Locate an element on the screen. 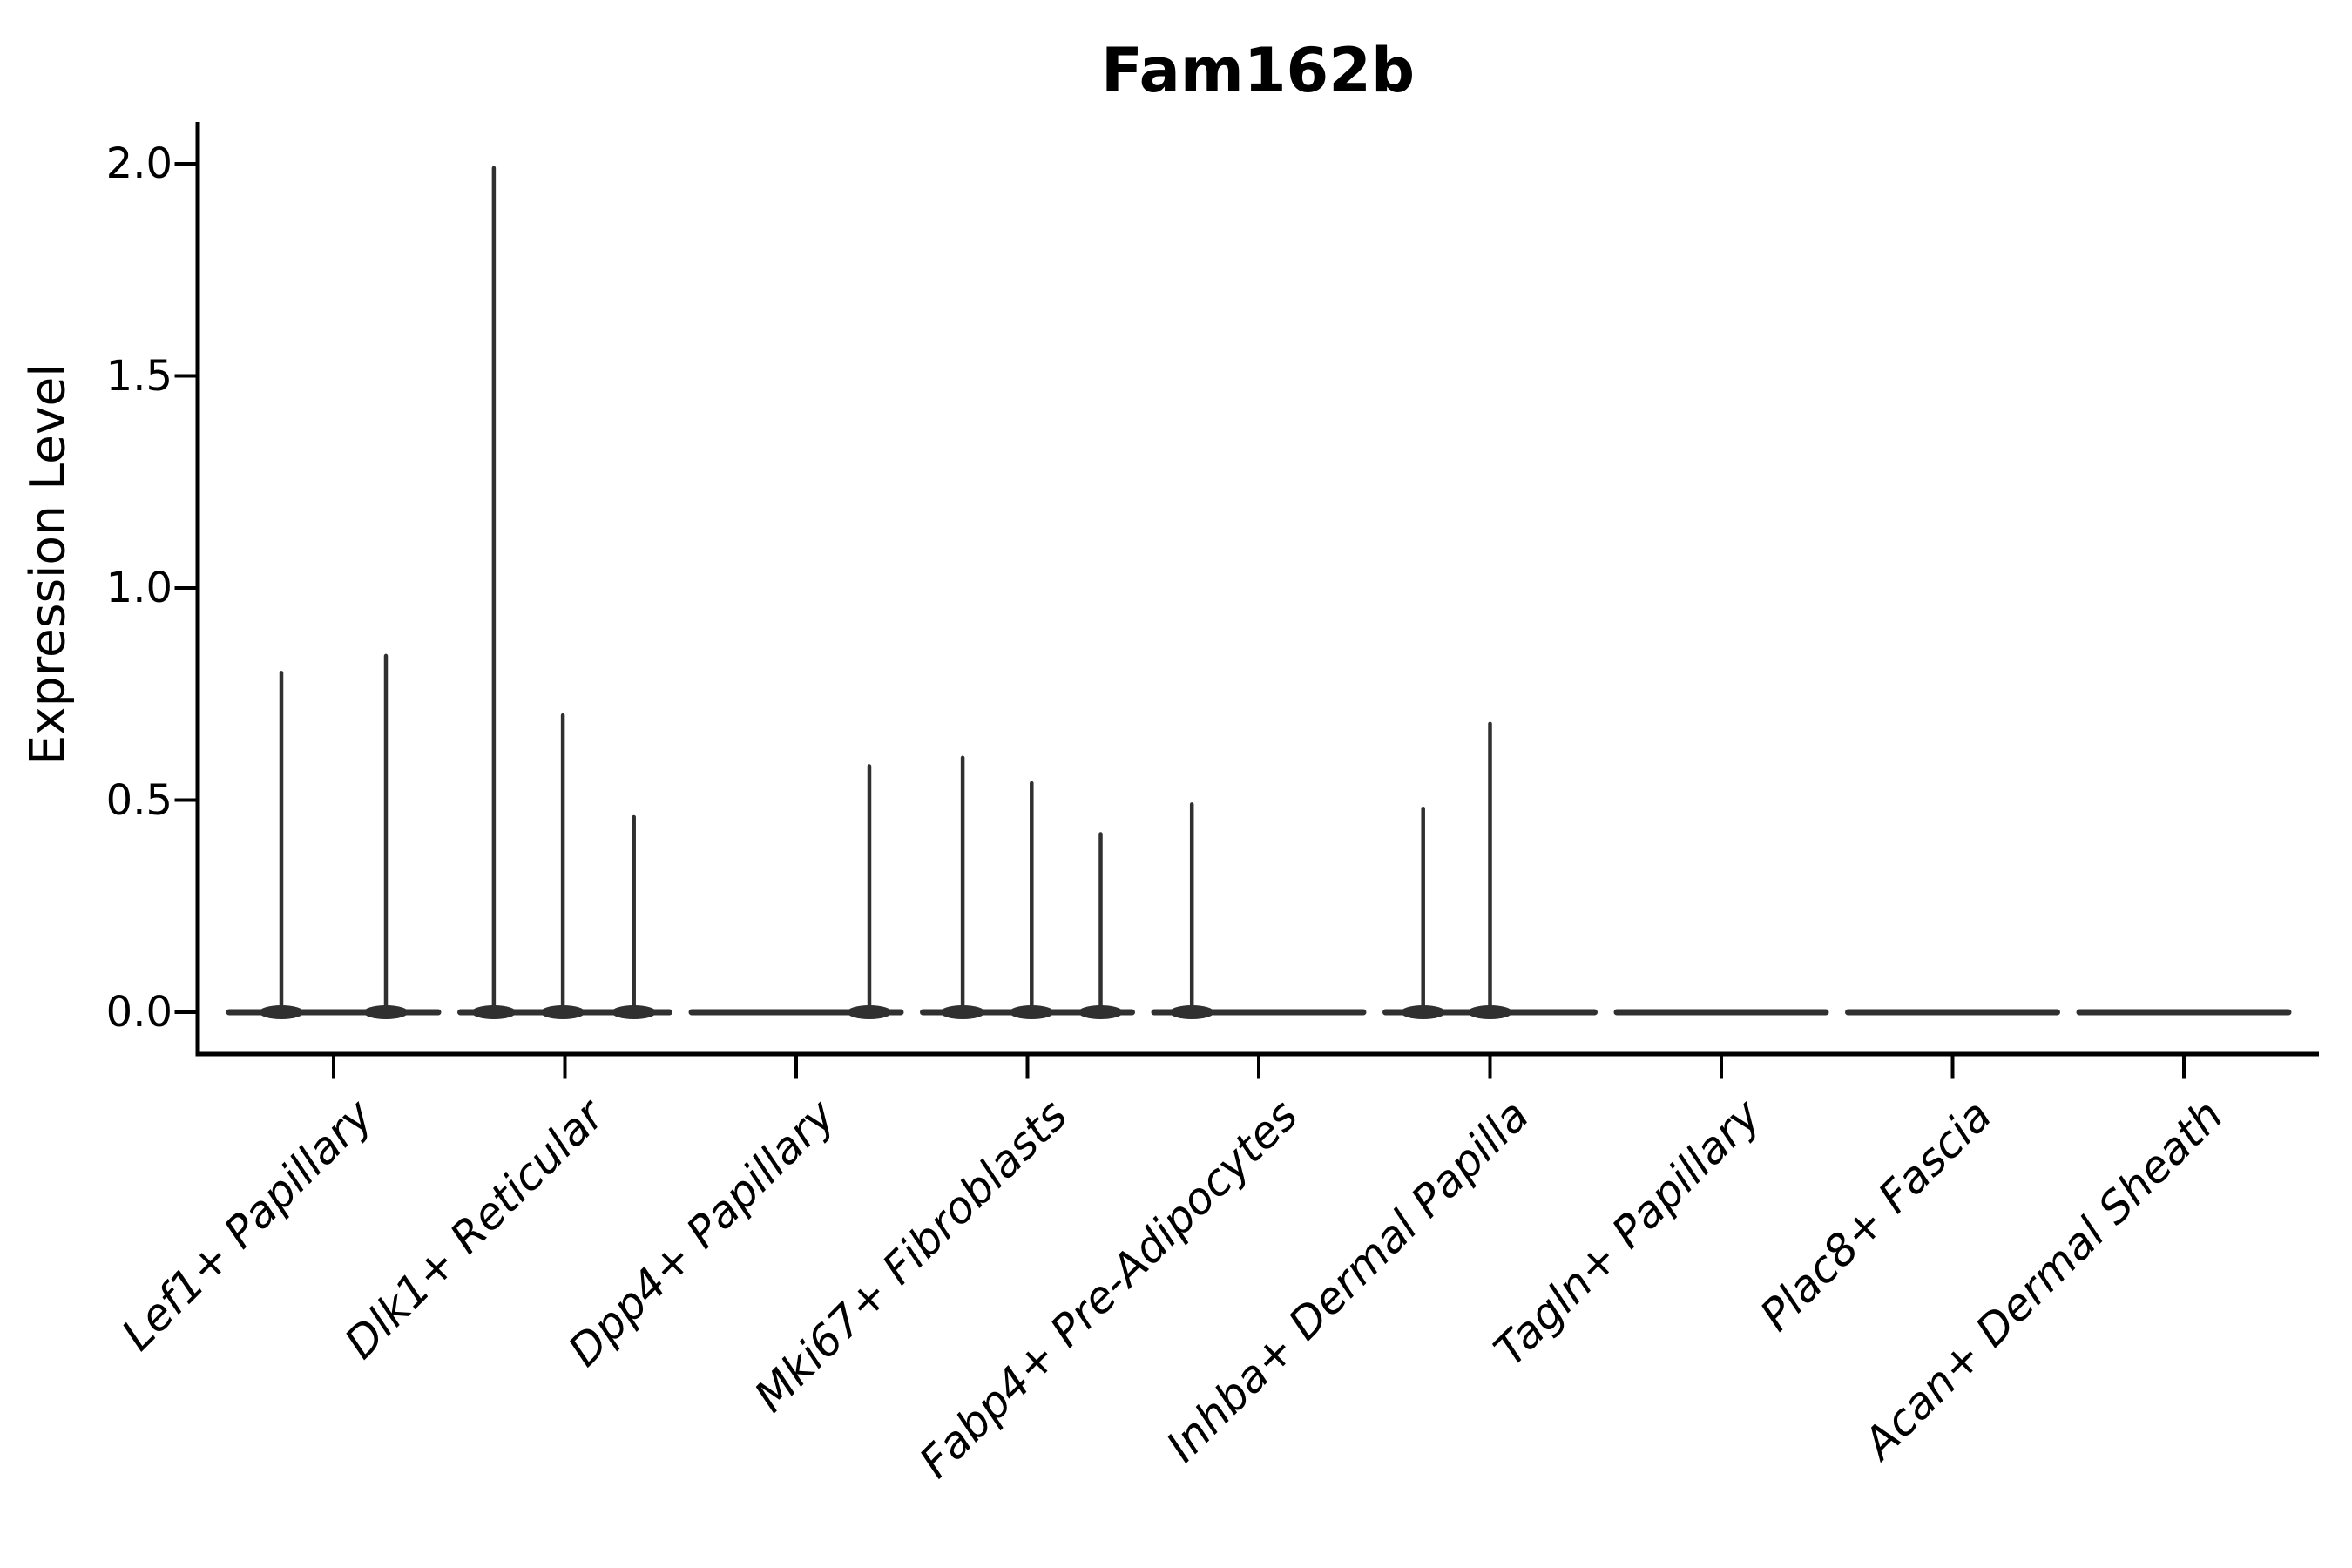  chart-title: Fam162b is located at coordinates (1258, 70).